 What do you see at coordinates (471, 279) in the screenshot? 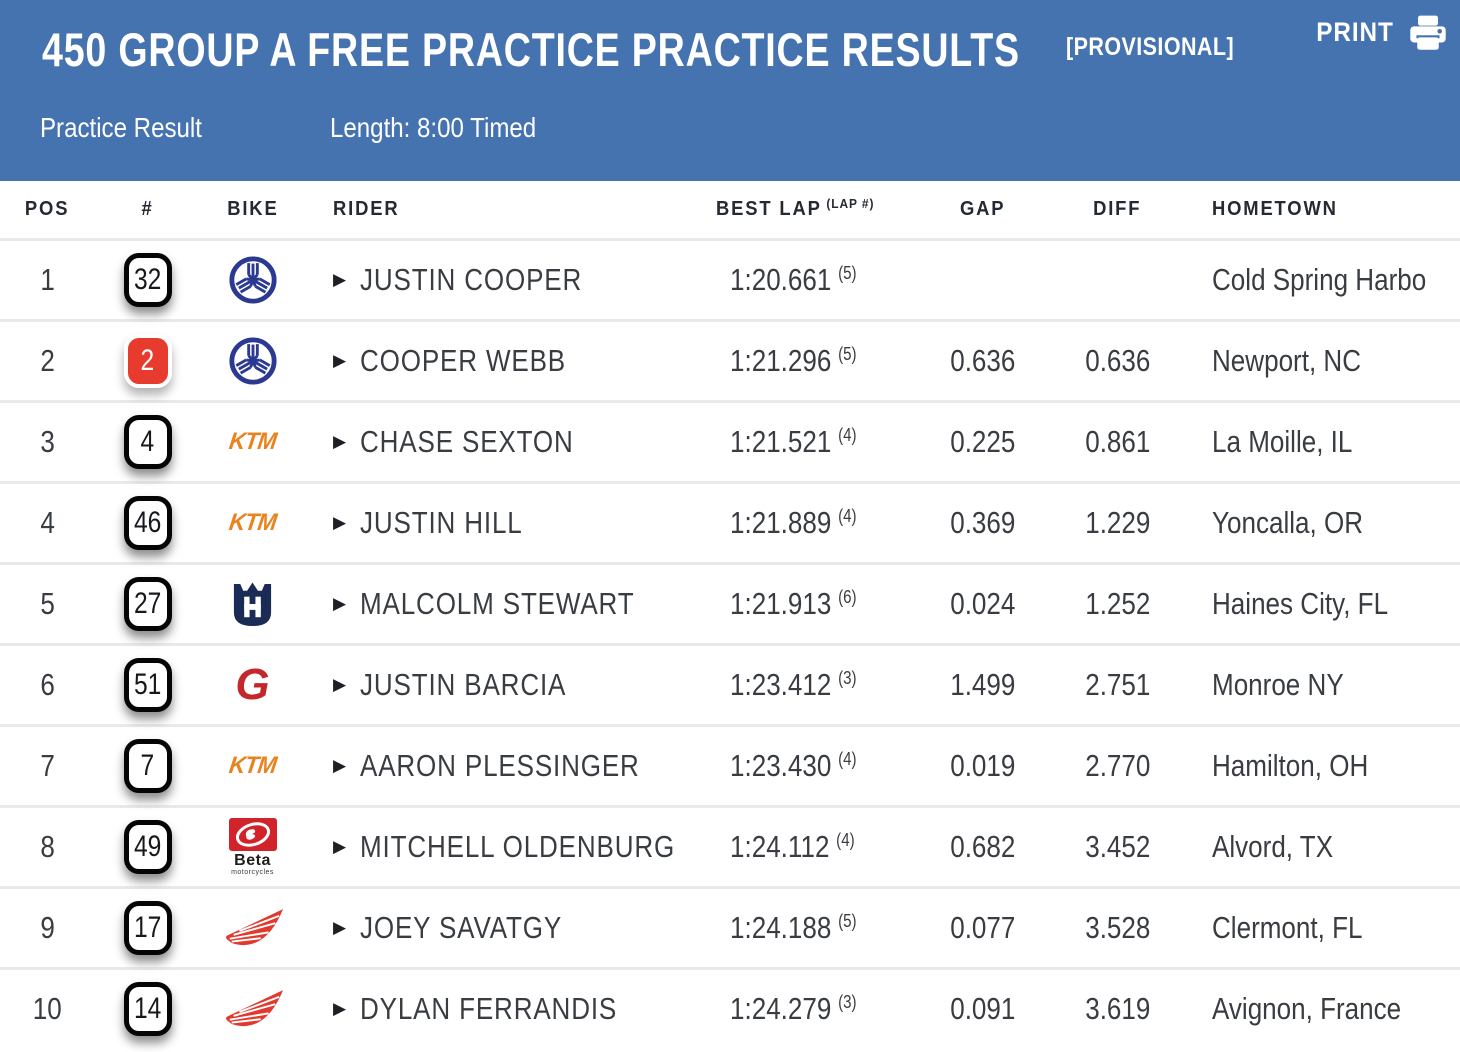
I see `rider-name: JUSTIN COOPER` at bounding box center [471, 279].